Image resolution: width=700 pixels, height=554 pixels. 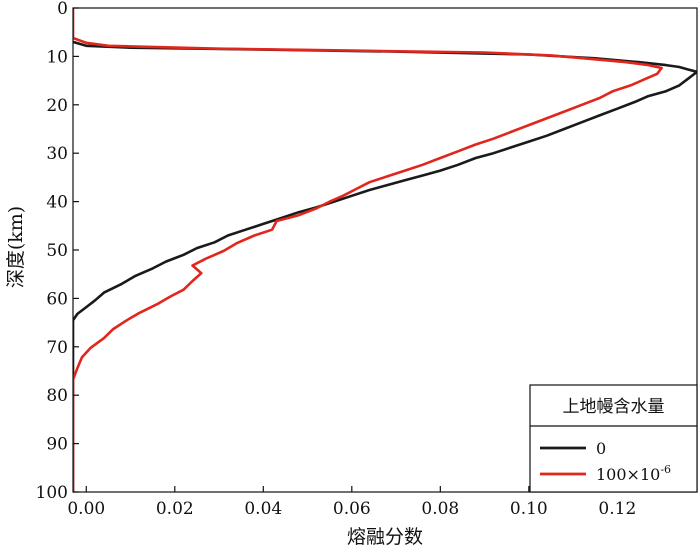 What do you see at coordinates (614, 407) in the screenshot?
I see `legend-title: 上地幔含水量` at bounding box center [614, 407].